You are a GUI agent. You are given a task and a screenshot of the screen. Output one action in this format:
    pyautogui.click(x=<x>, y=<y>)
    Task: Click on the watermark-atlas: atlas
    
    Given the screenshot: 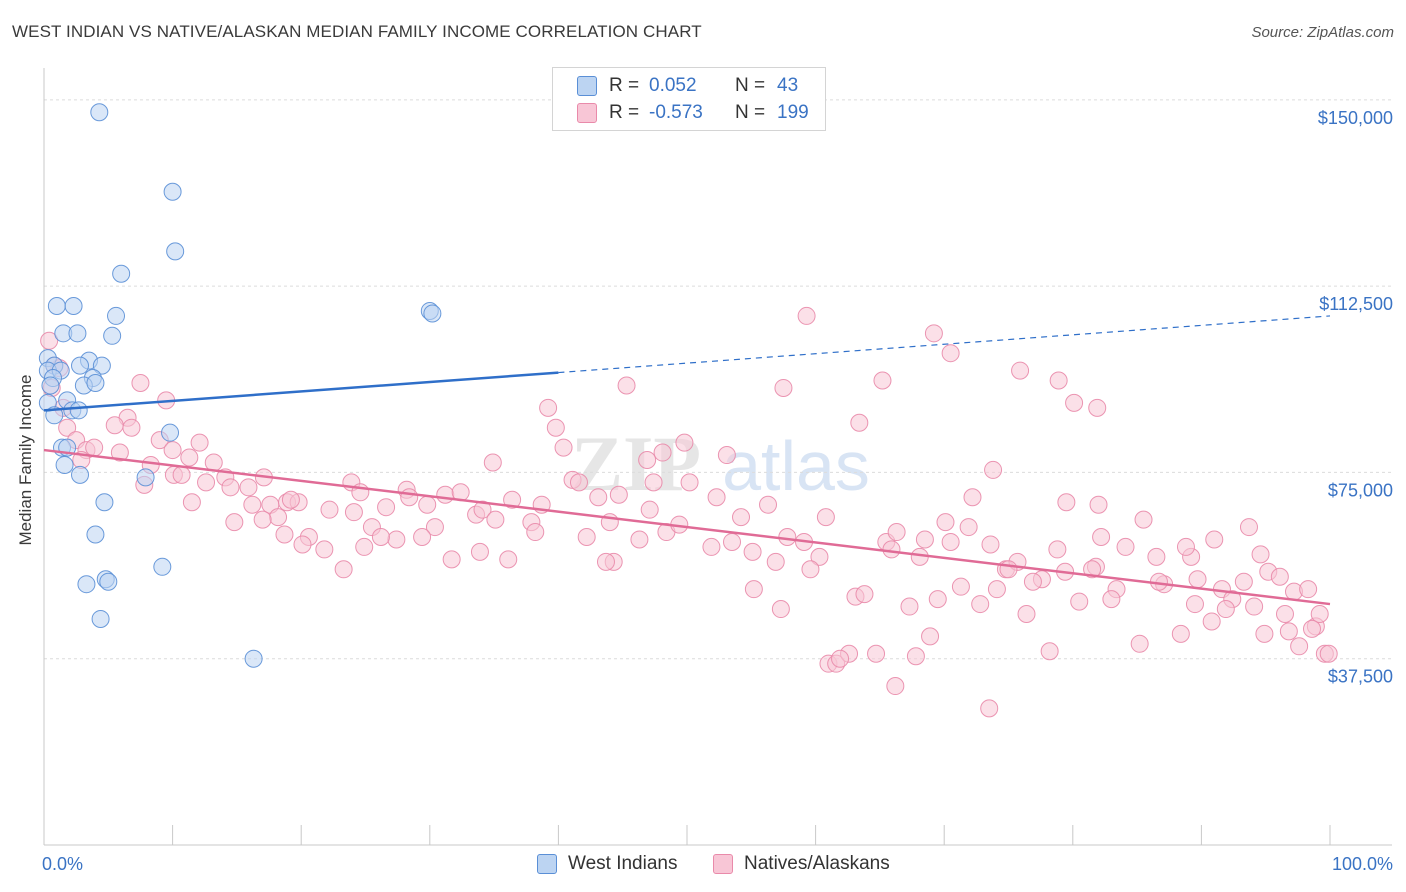 What is the action you would take?
    pyautogui.click(x=796, y=466)
    